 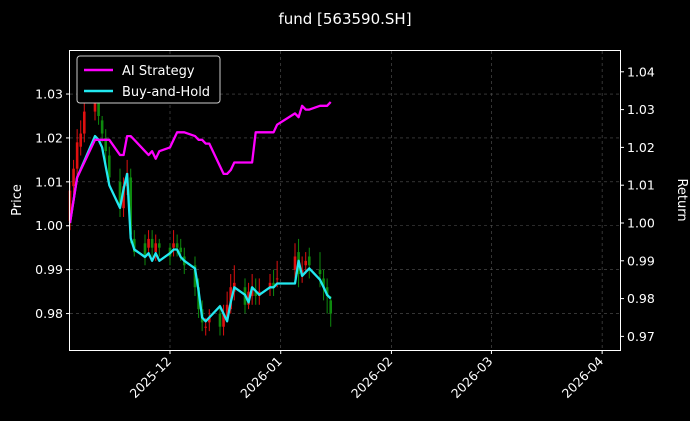 What do you see at coordinates (49, 313) in the screenshot?
I see `left-tick-label: 0.98` at bounding box center [49, 313].